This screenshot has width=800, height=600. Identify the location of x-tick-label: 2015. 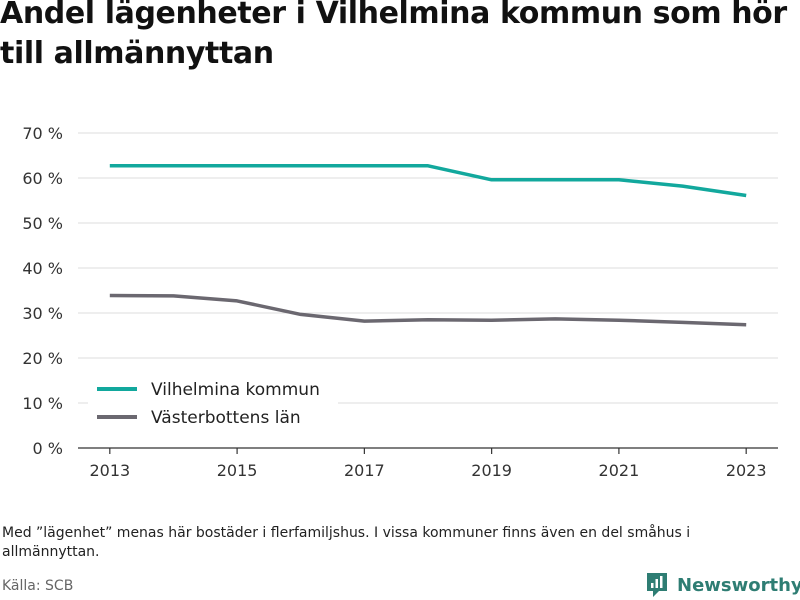
(237, 470).